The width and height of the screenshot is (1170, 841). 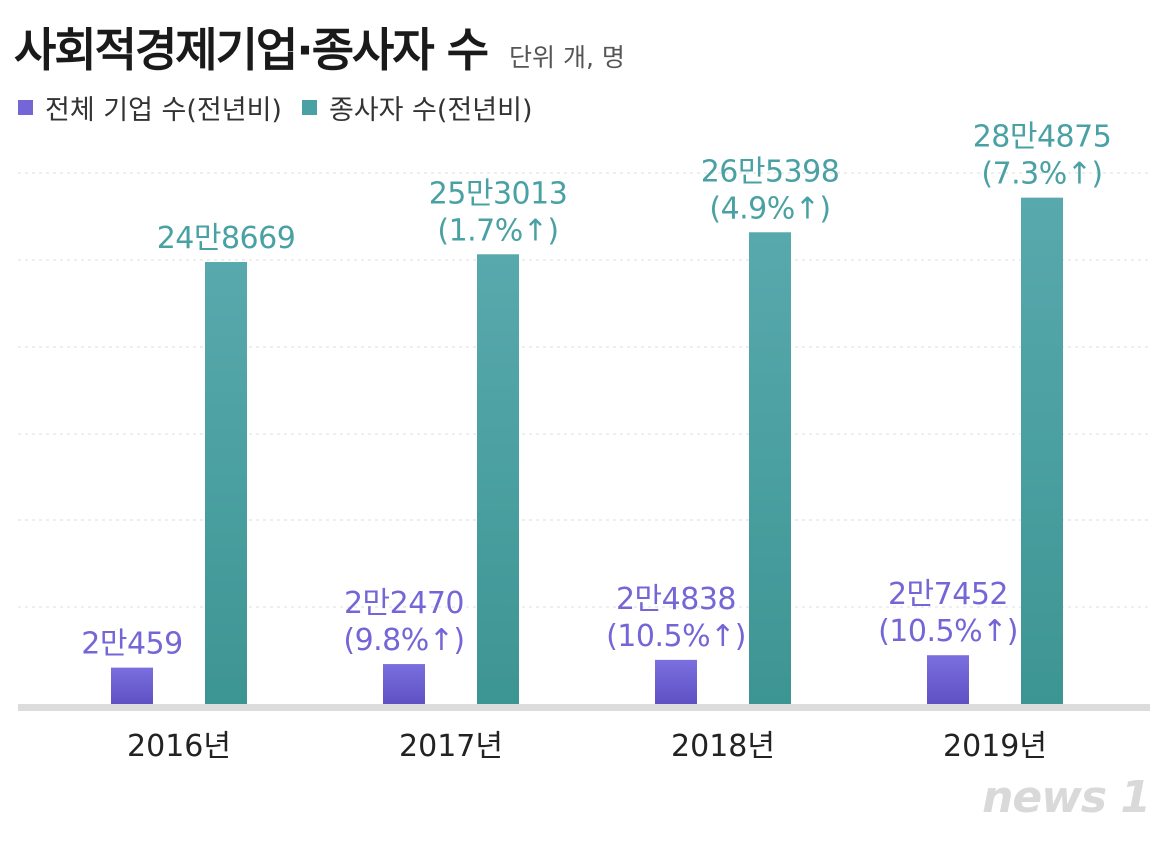 I want to click on chart-title: 사회적경제기업·종사자 수, so click(x=251, y=50).